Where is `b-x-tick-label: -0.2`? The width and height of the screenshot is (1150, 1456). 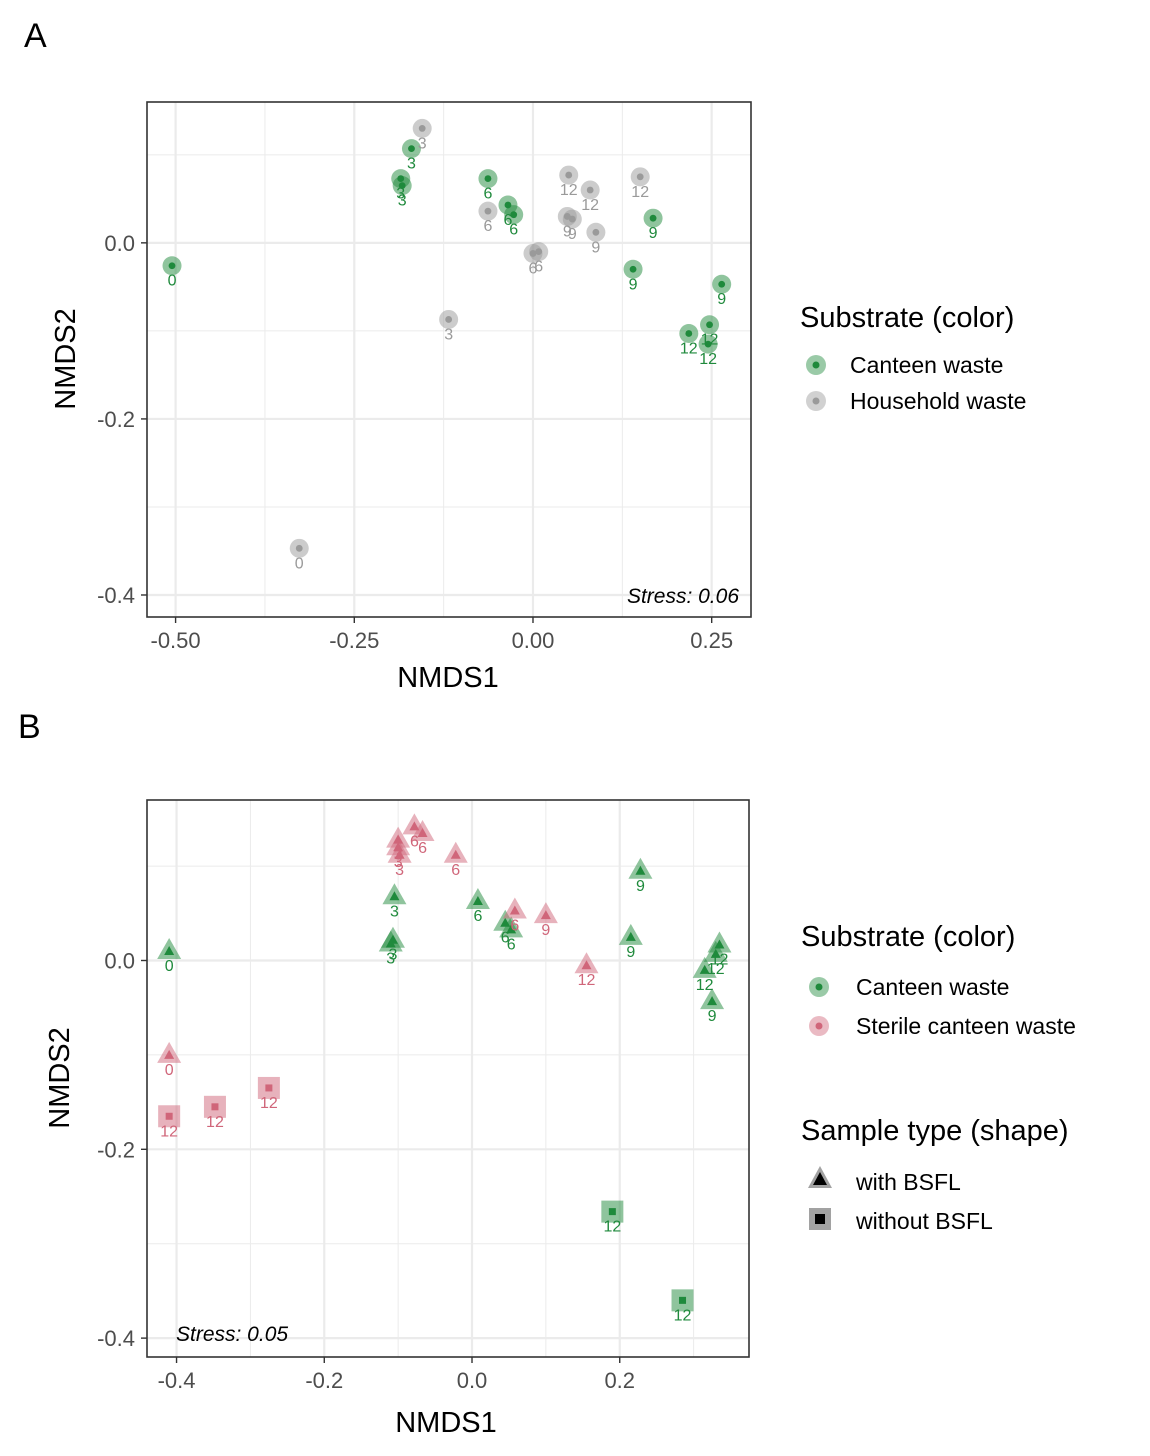 b-x-tick-label: -0.2 is located at coordinates (324, 1380).